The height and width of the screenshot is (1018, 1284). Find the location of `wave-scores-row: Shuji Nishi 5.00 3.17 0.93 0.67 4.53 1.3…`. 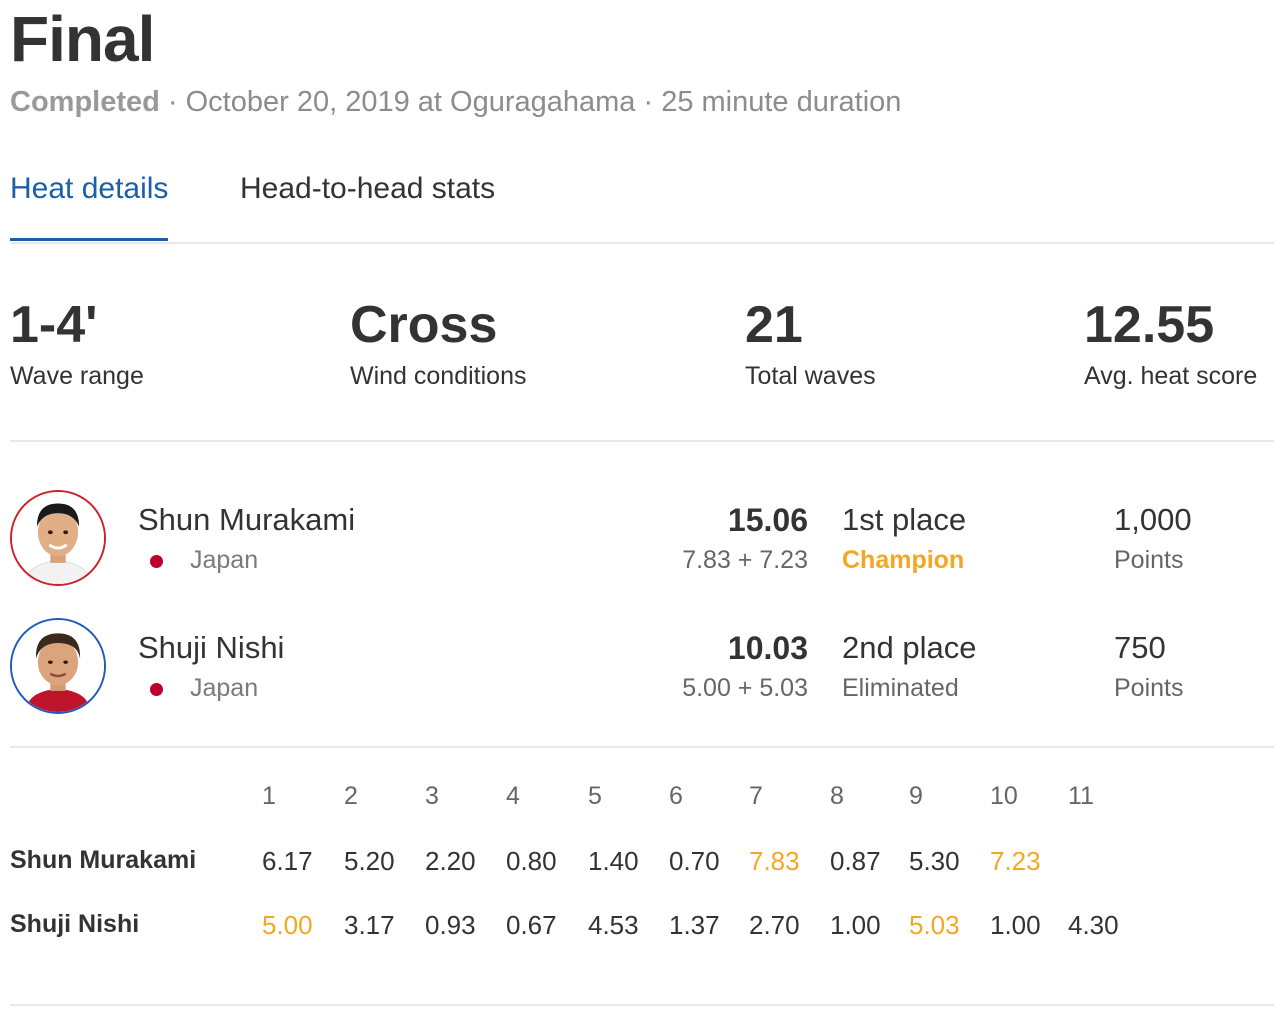

wave-scores-row: Shuji Nishi 5.00 3.17 0.93 0.67 4.53 1.3… is located at coordinates (642, 930).